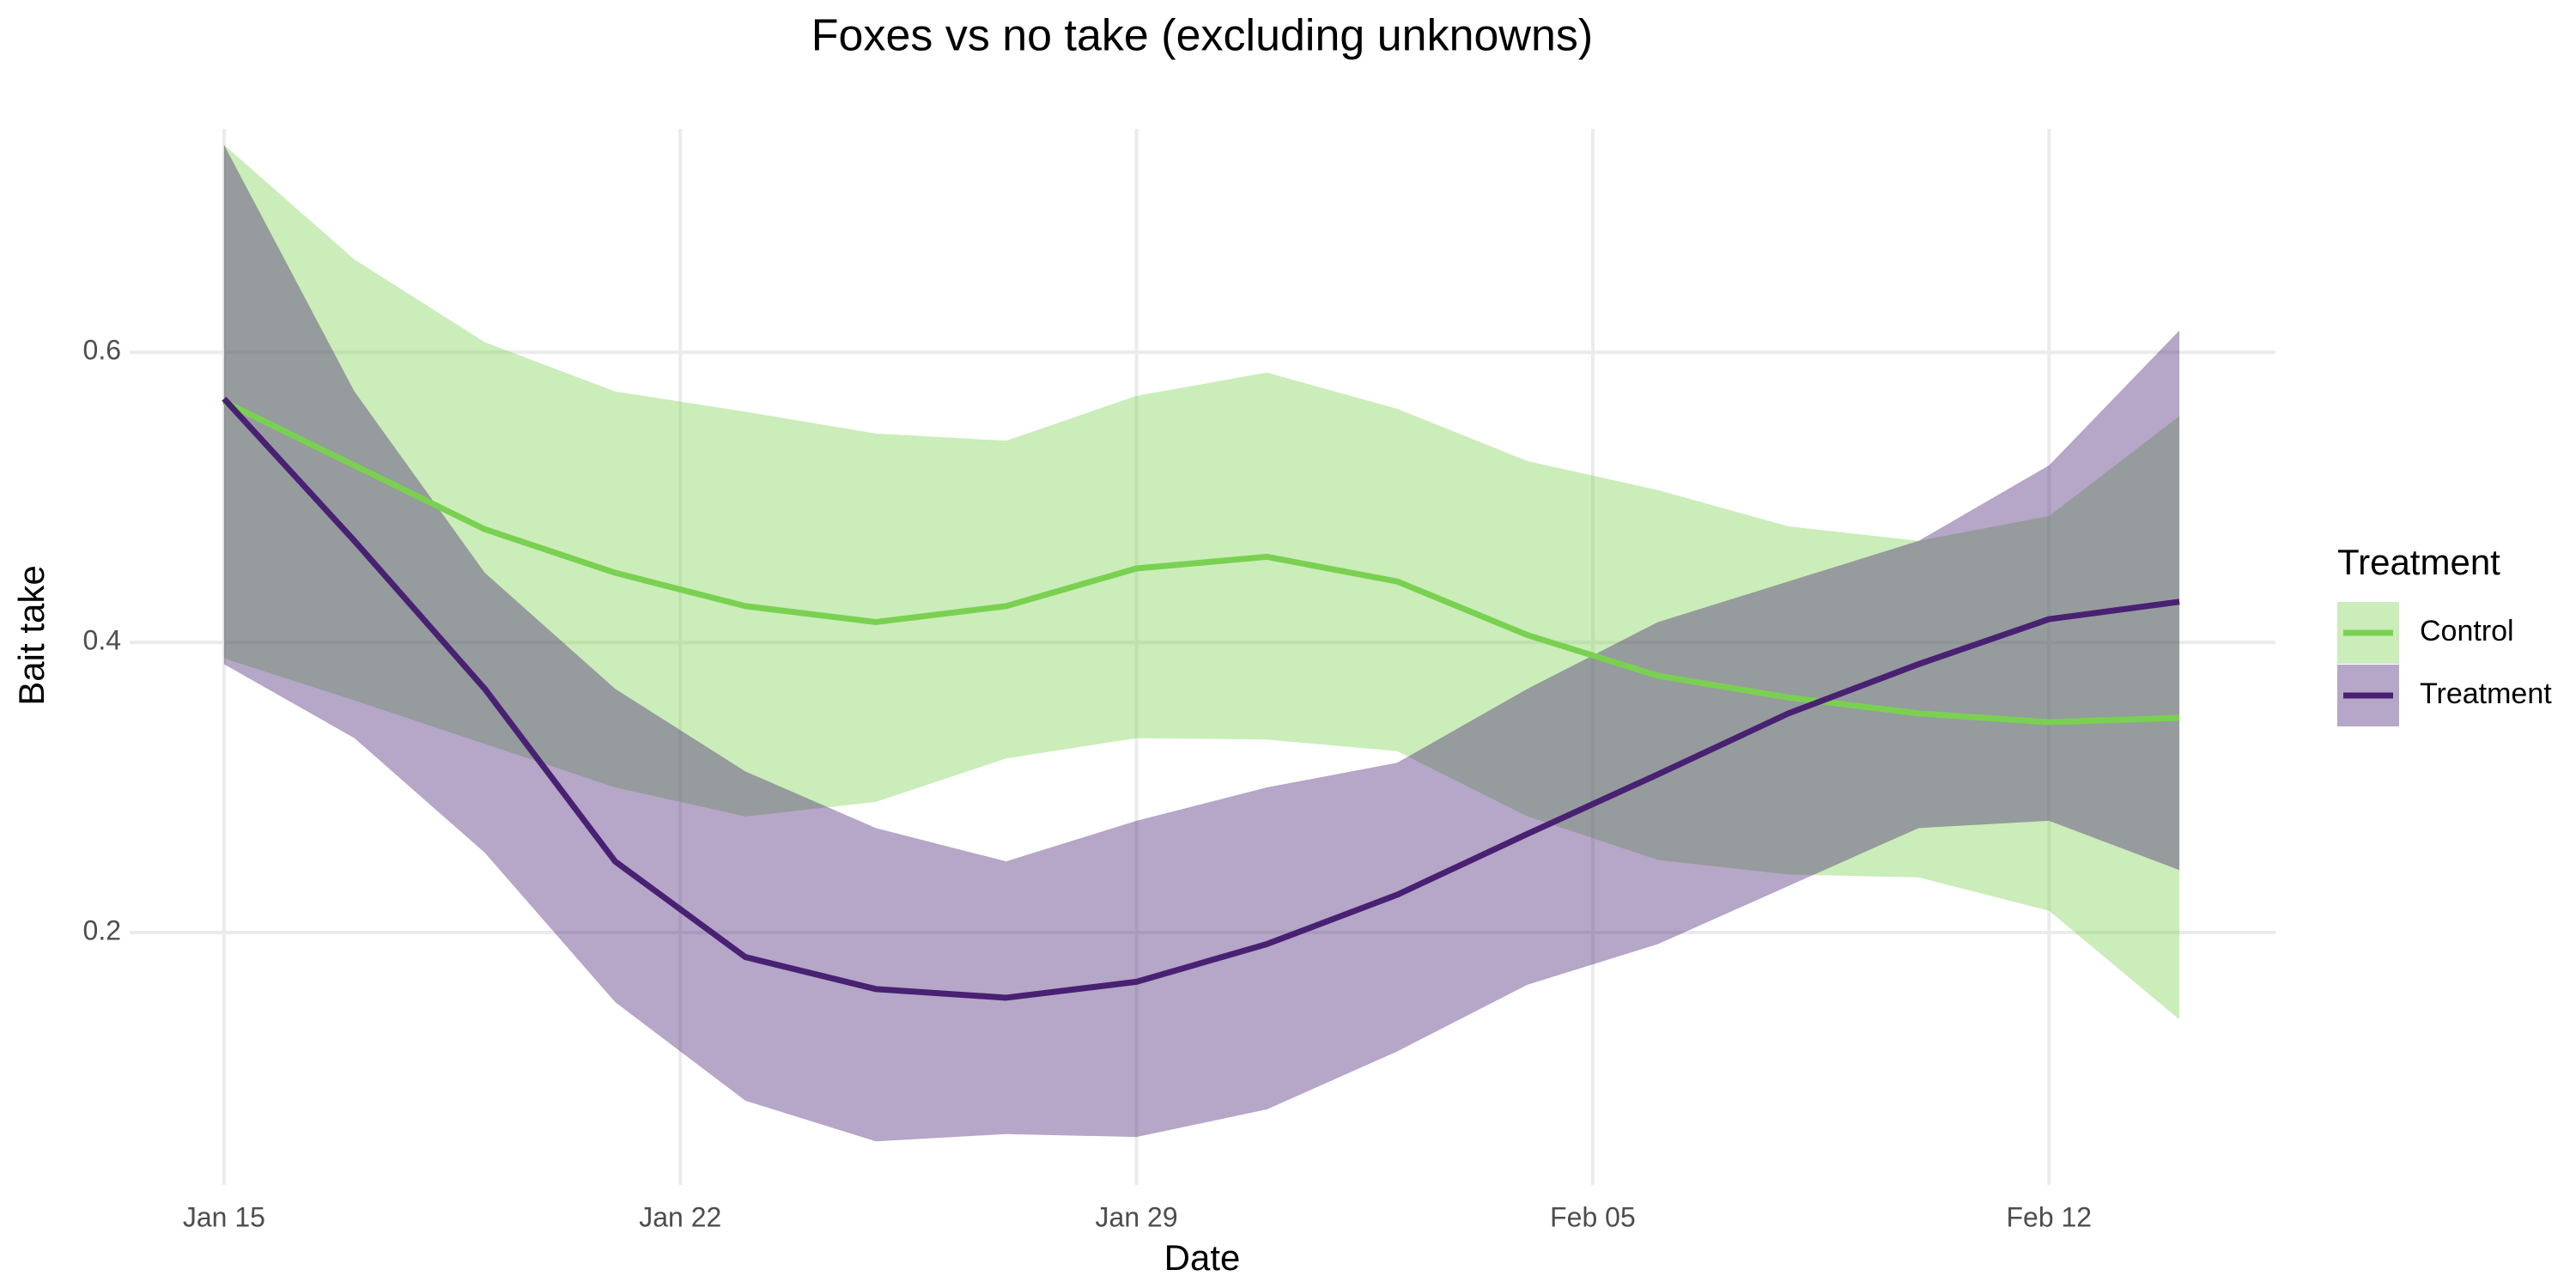 The height and width of the screenshot is (1288, 2576). Describe the element at coordinates (32, 635) in the screenshot. I see `y-axis-title: Bait take` at that location.